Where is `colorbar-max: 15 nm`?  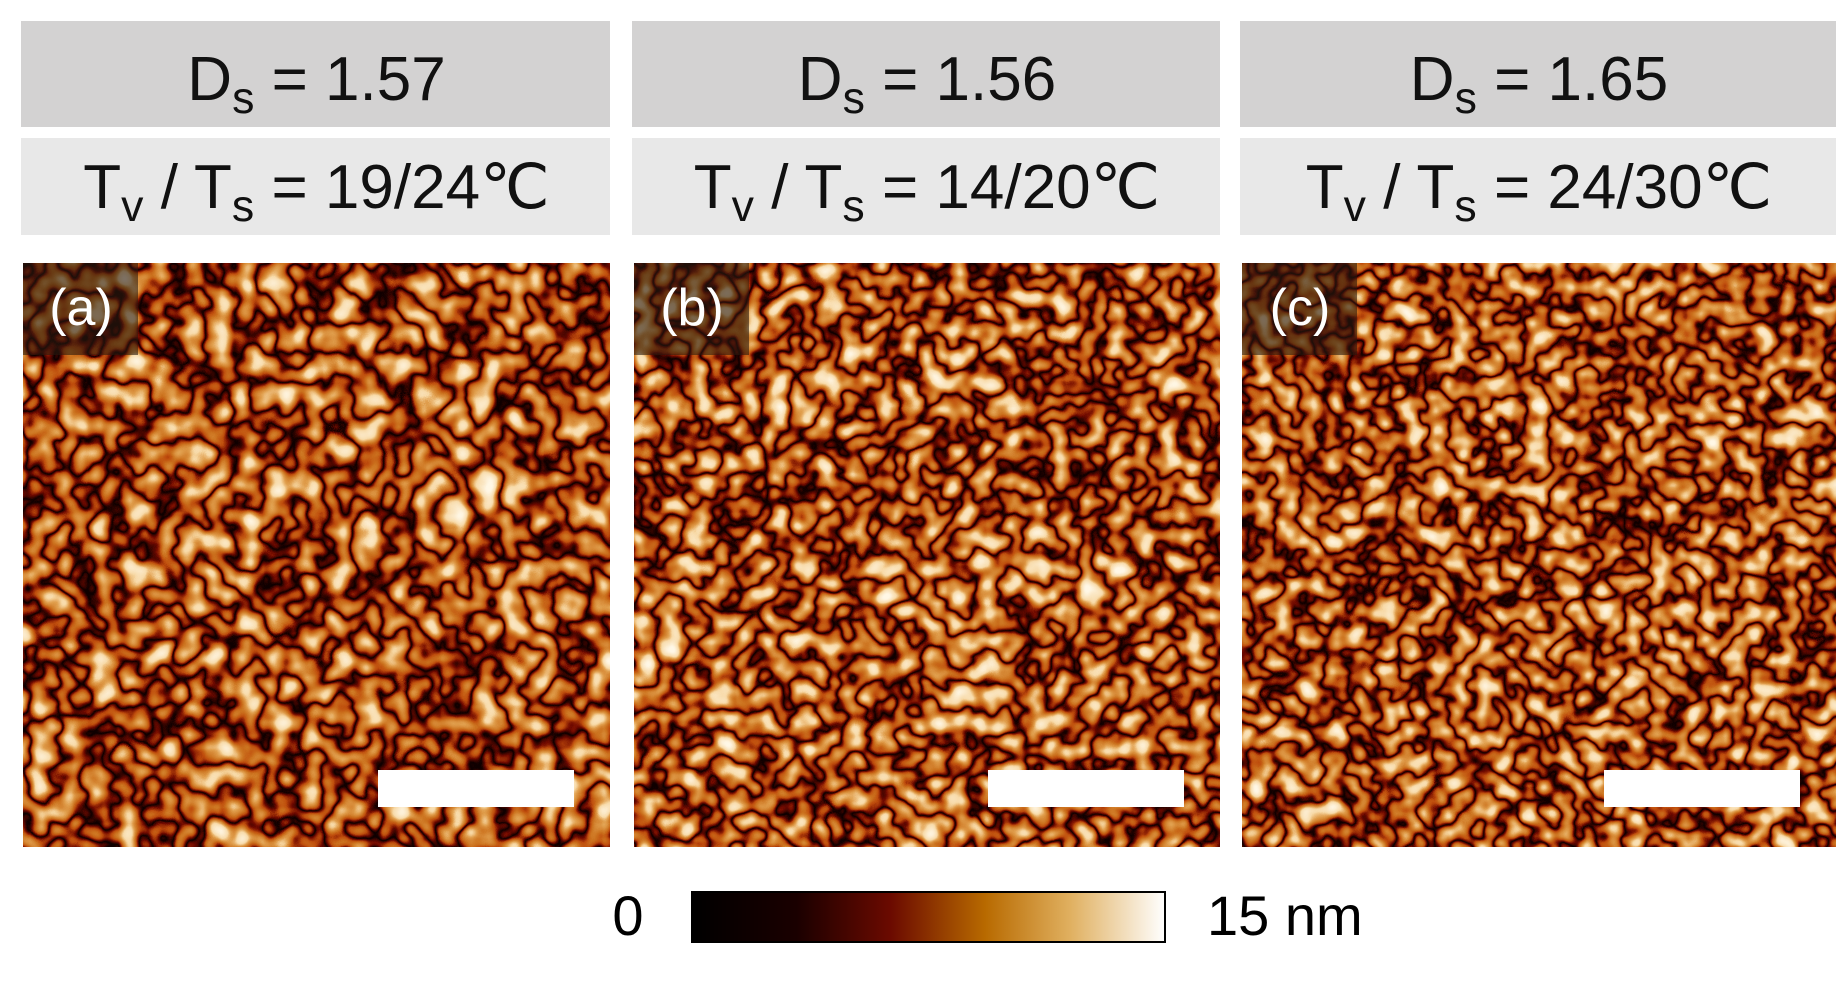 colorbar-max: 15 nm is located at coordinates (1285, 915).